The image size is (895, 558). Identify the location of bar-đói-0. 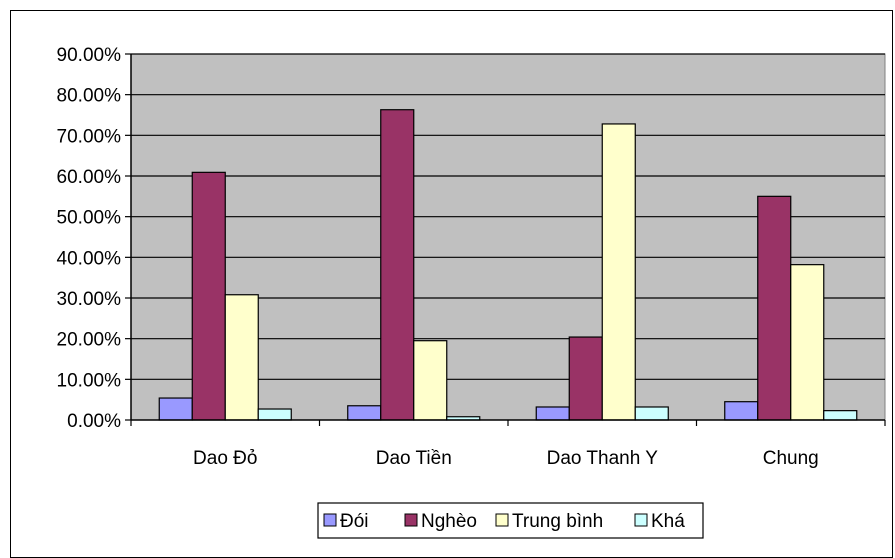
(175, 409).